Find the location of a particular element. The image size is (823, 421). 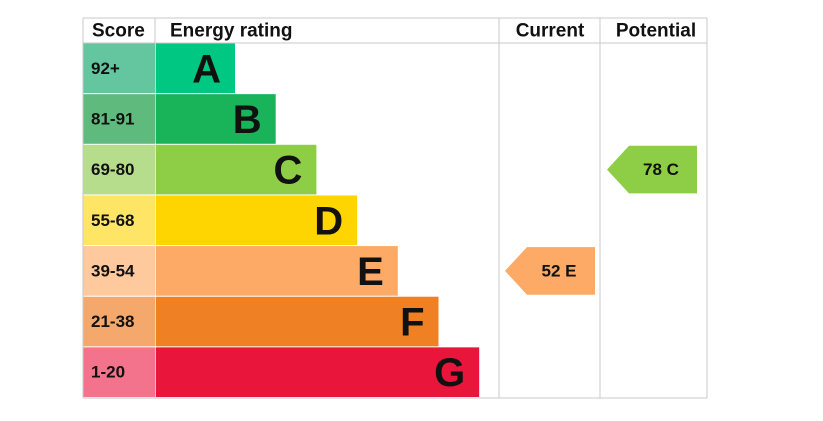

rating-letter: A is located at coordinates (206, 69).